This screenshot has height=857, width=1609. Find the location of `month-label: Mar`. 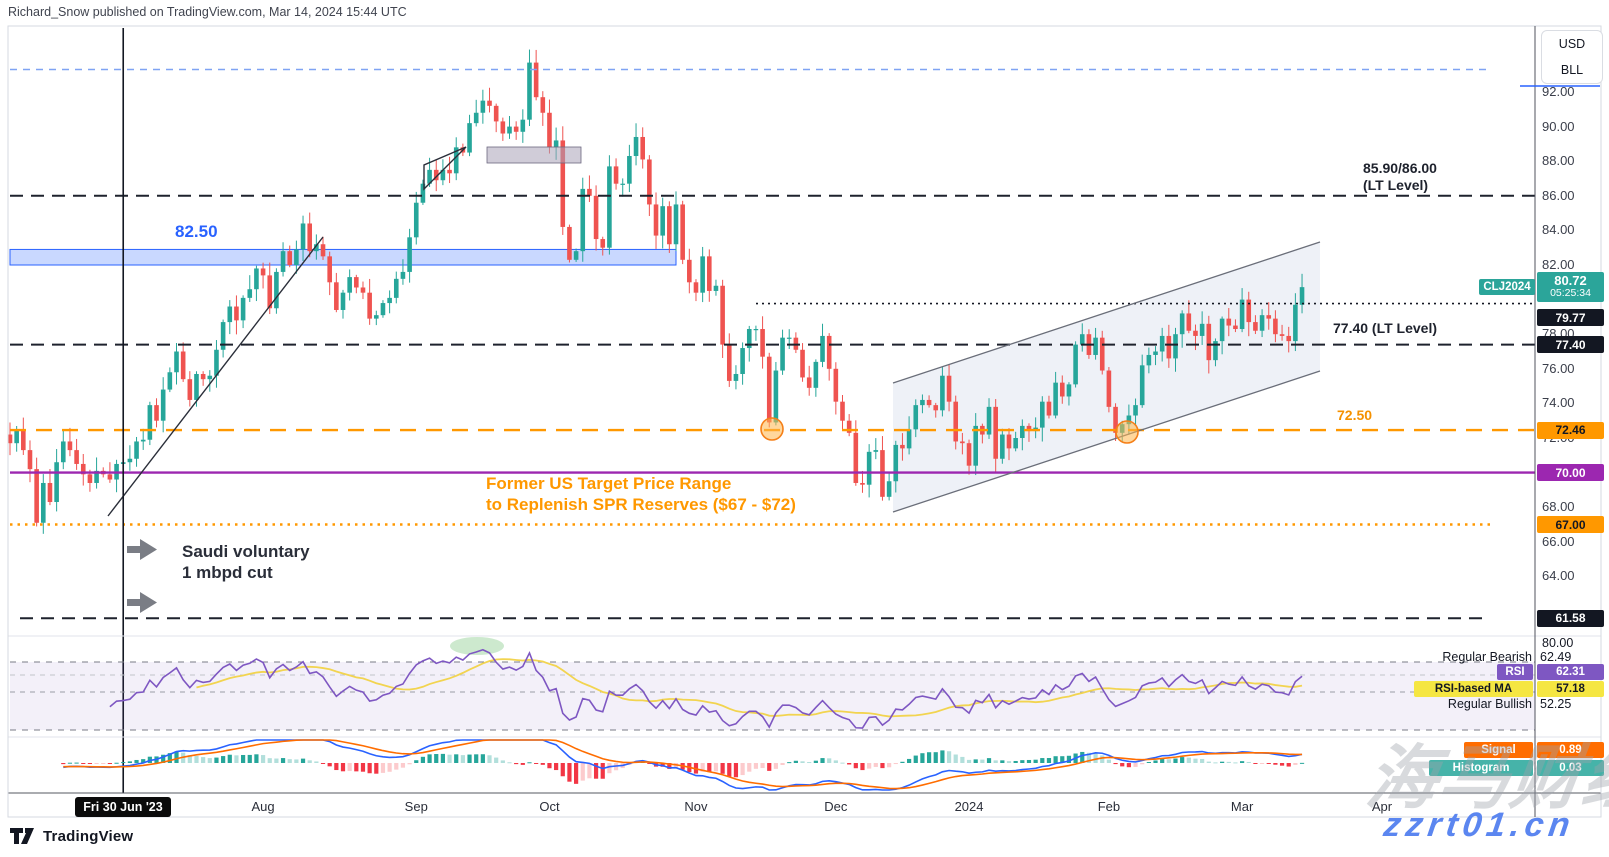

month-label: Mar is located at coordinates (1242, 806).